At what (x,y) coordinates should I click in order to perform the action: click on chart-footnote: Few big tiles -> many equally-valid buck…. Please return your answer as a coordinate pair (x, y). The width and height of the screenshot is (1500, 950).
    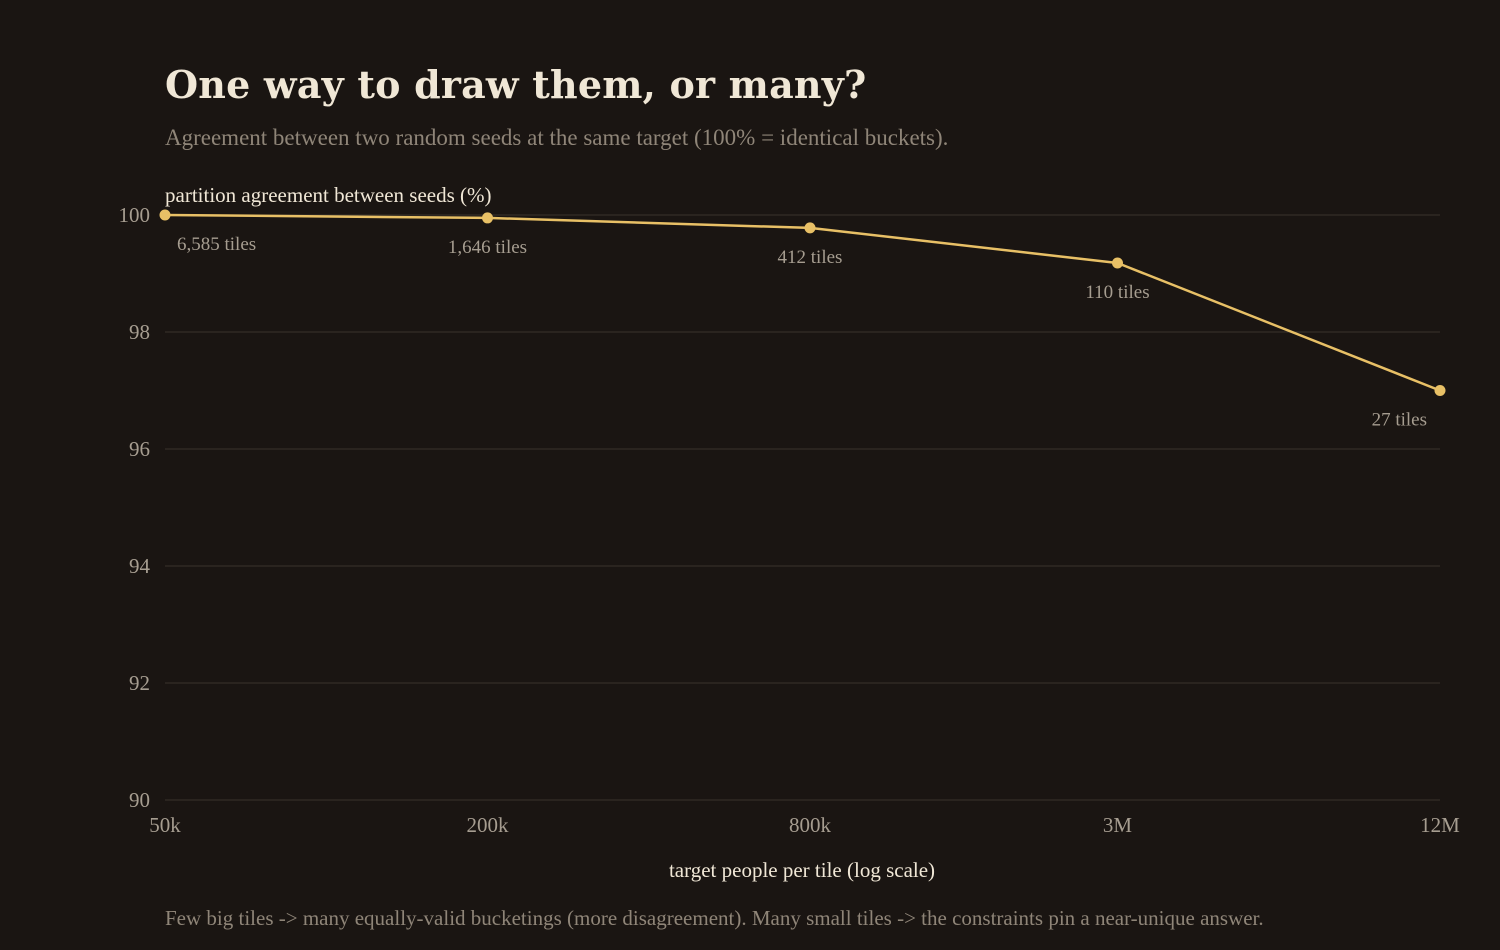
    Looking at the image, I should click on (714, 918).